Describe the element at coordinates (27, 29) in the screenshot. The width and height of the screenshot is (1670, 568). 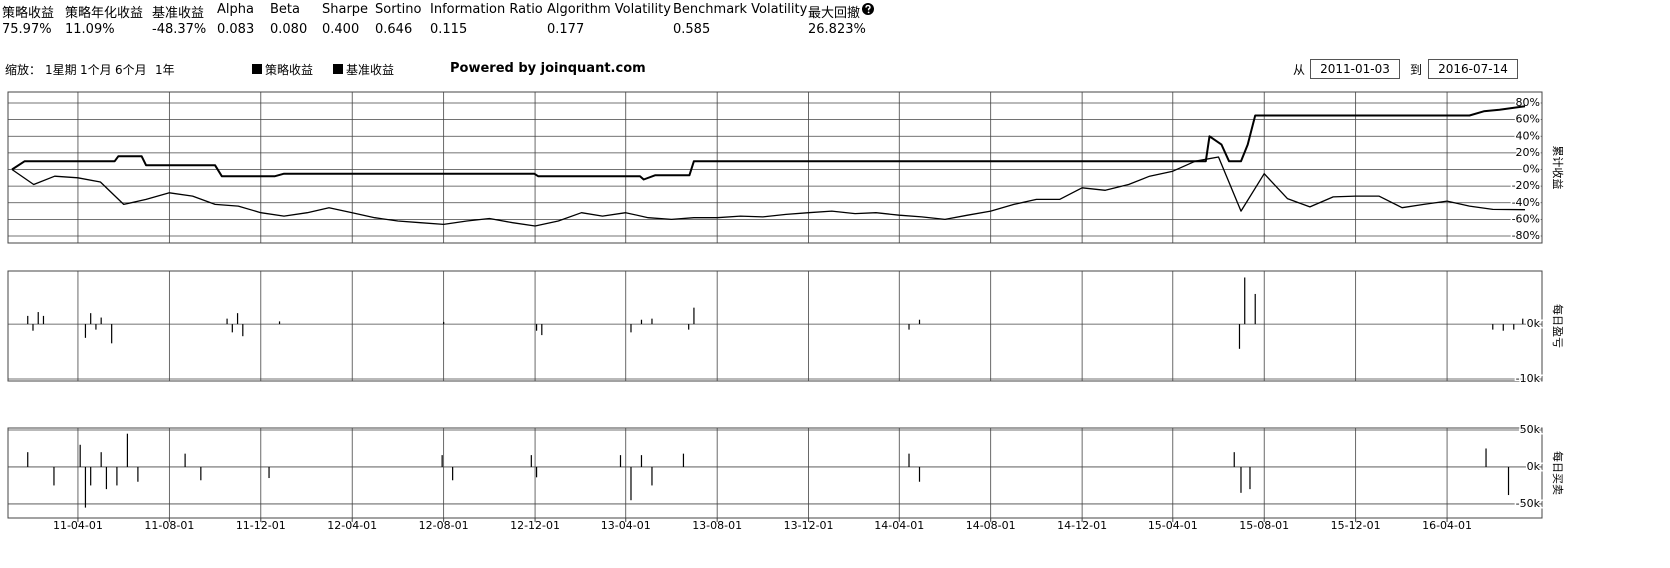
I see `stat-value: 75.97%` at that location.